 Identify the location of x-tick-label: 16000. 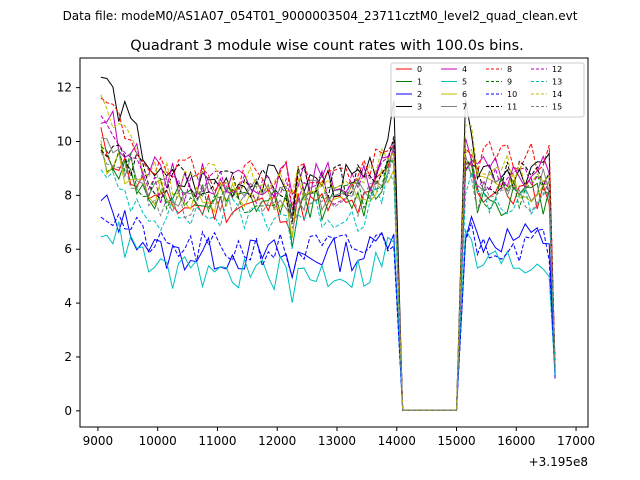
(516, 441).